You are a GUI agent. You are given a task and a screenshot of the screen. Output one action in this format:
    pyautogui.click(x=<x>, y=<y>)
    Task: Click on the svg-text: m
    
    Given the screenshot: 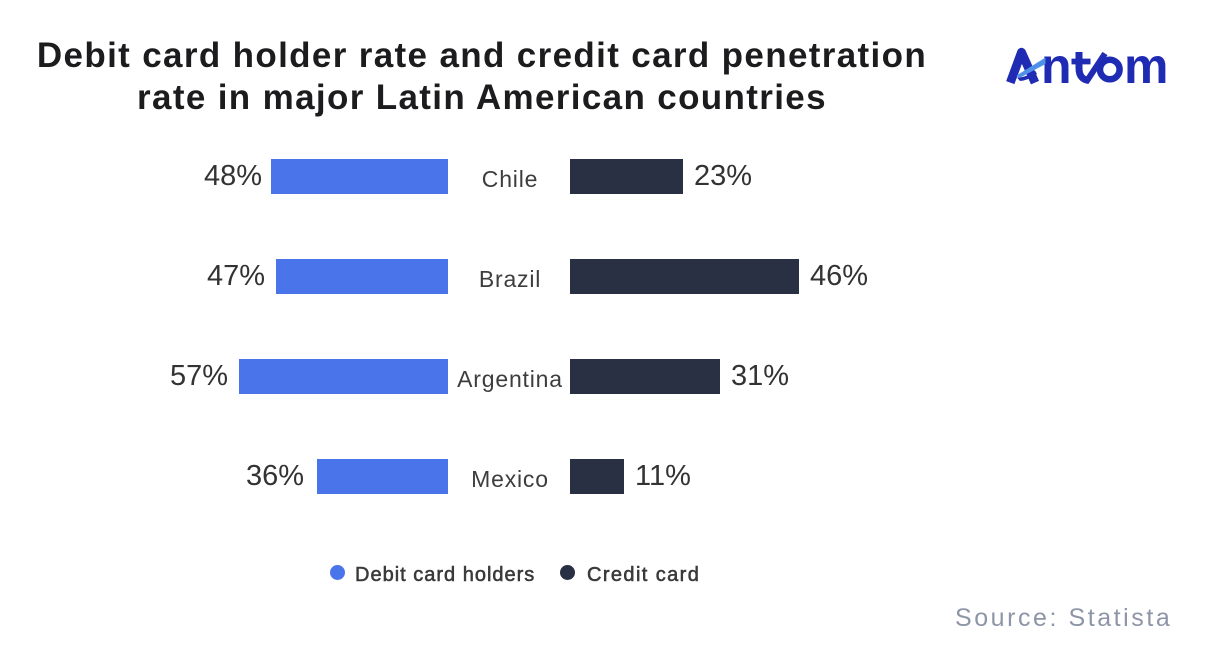 What is the action you would take?
    pyautogui.click(x=1146, y=66)
    